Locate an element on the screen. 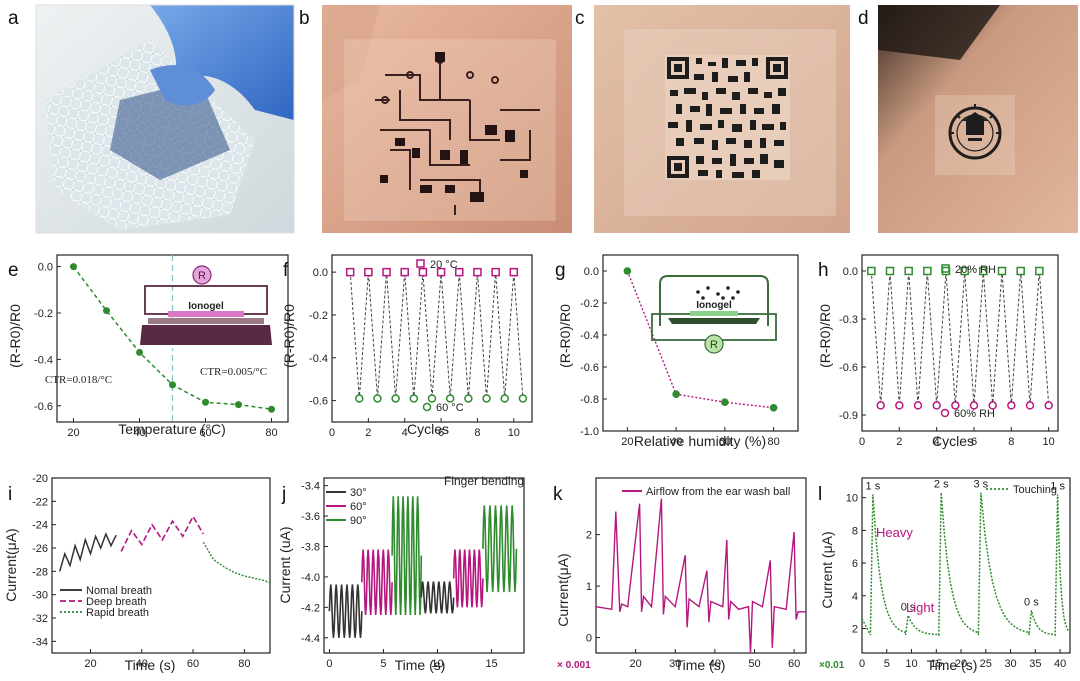  chip-icons is located at coordinates (454, 127).